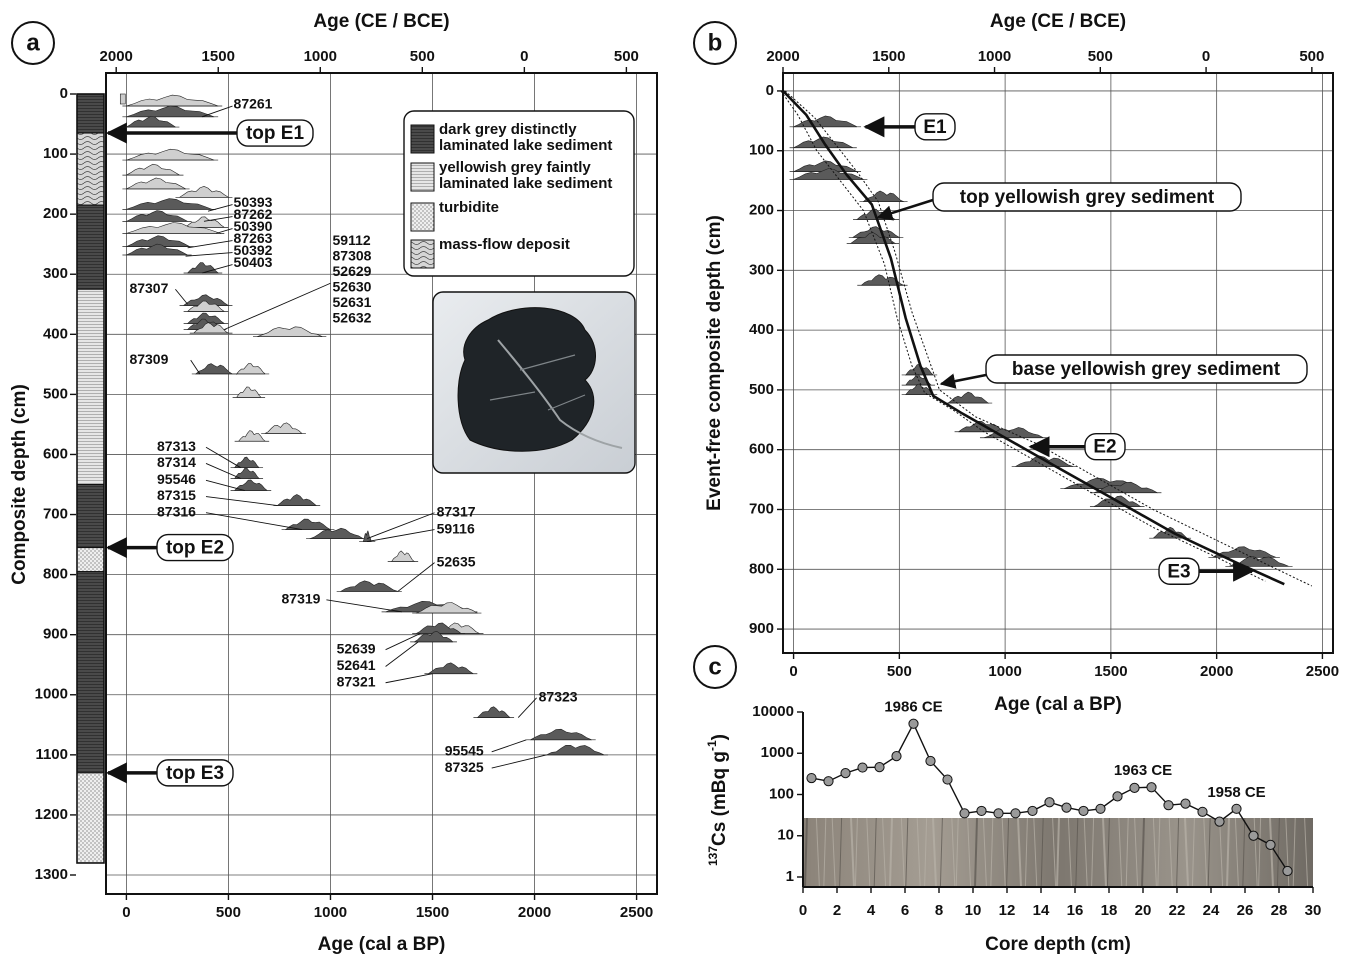 Image resolution: width=1345 pixels, height=958 pixels. Describe the element at coordinates (253, 226) in the screenshot. I see `sample-label: 50390` at that location.